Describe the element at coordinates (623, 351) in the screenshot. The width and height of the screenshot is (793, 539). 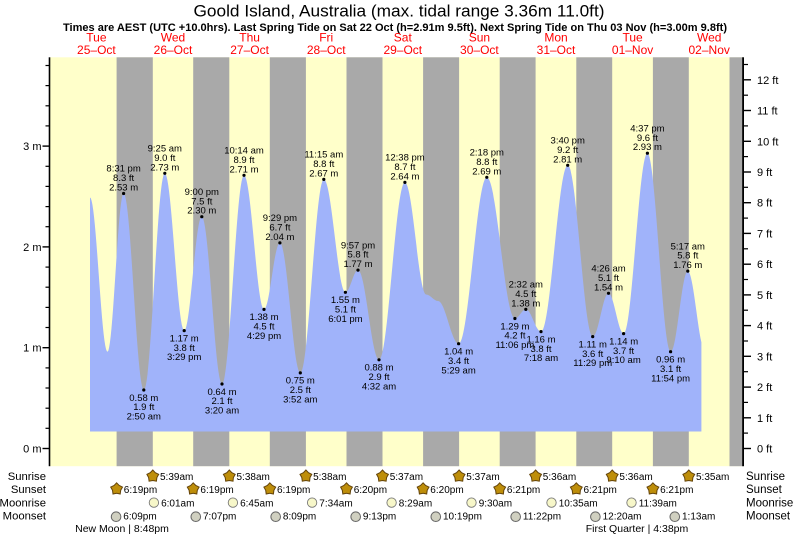
I see `svg-text: 3.7 ft` at that location.